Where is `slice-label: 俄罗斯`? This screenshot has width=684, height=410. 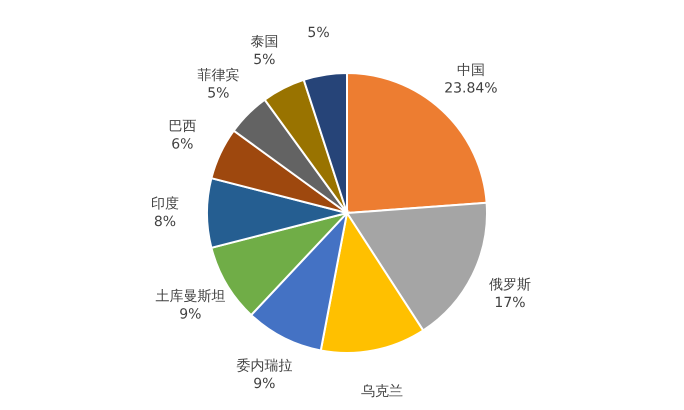
slice-label: 俄罗斯 is located at coordinates (509, 284).